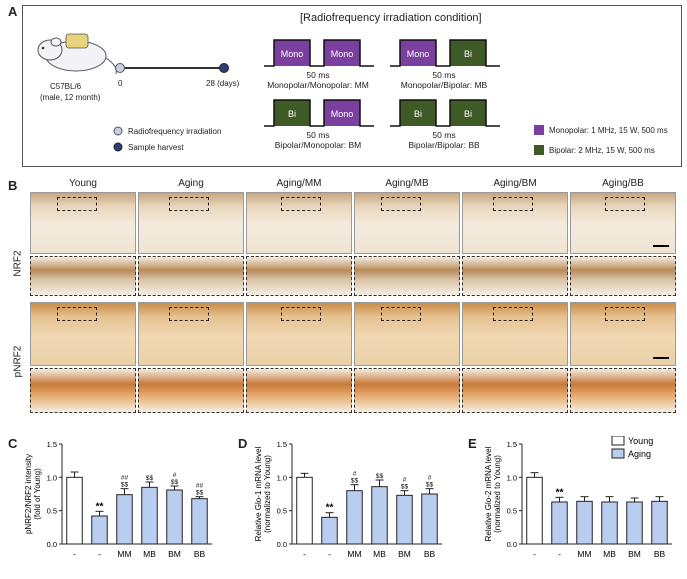  What do you see at coordinates (318, 85) in the screenshot?
I see `pulse-condition-label: Monopolar/Monopolar: MM` at bounding box center [318, 85].